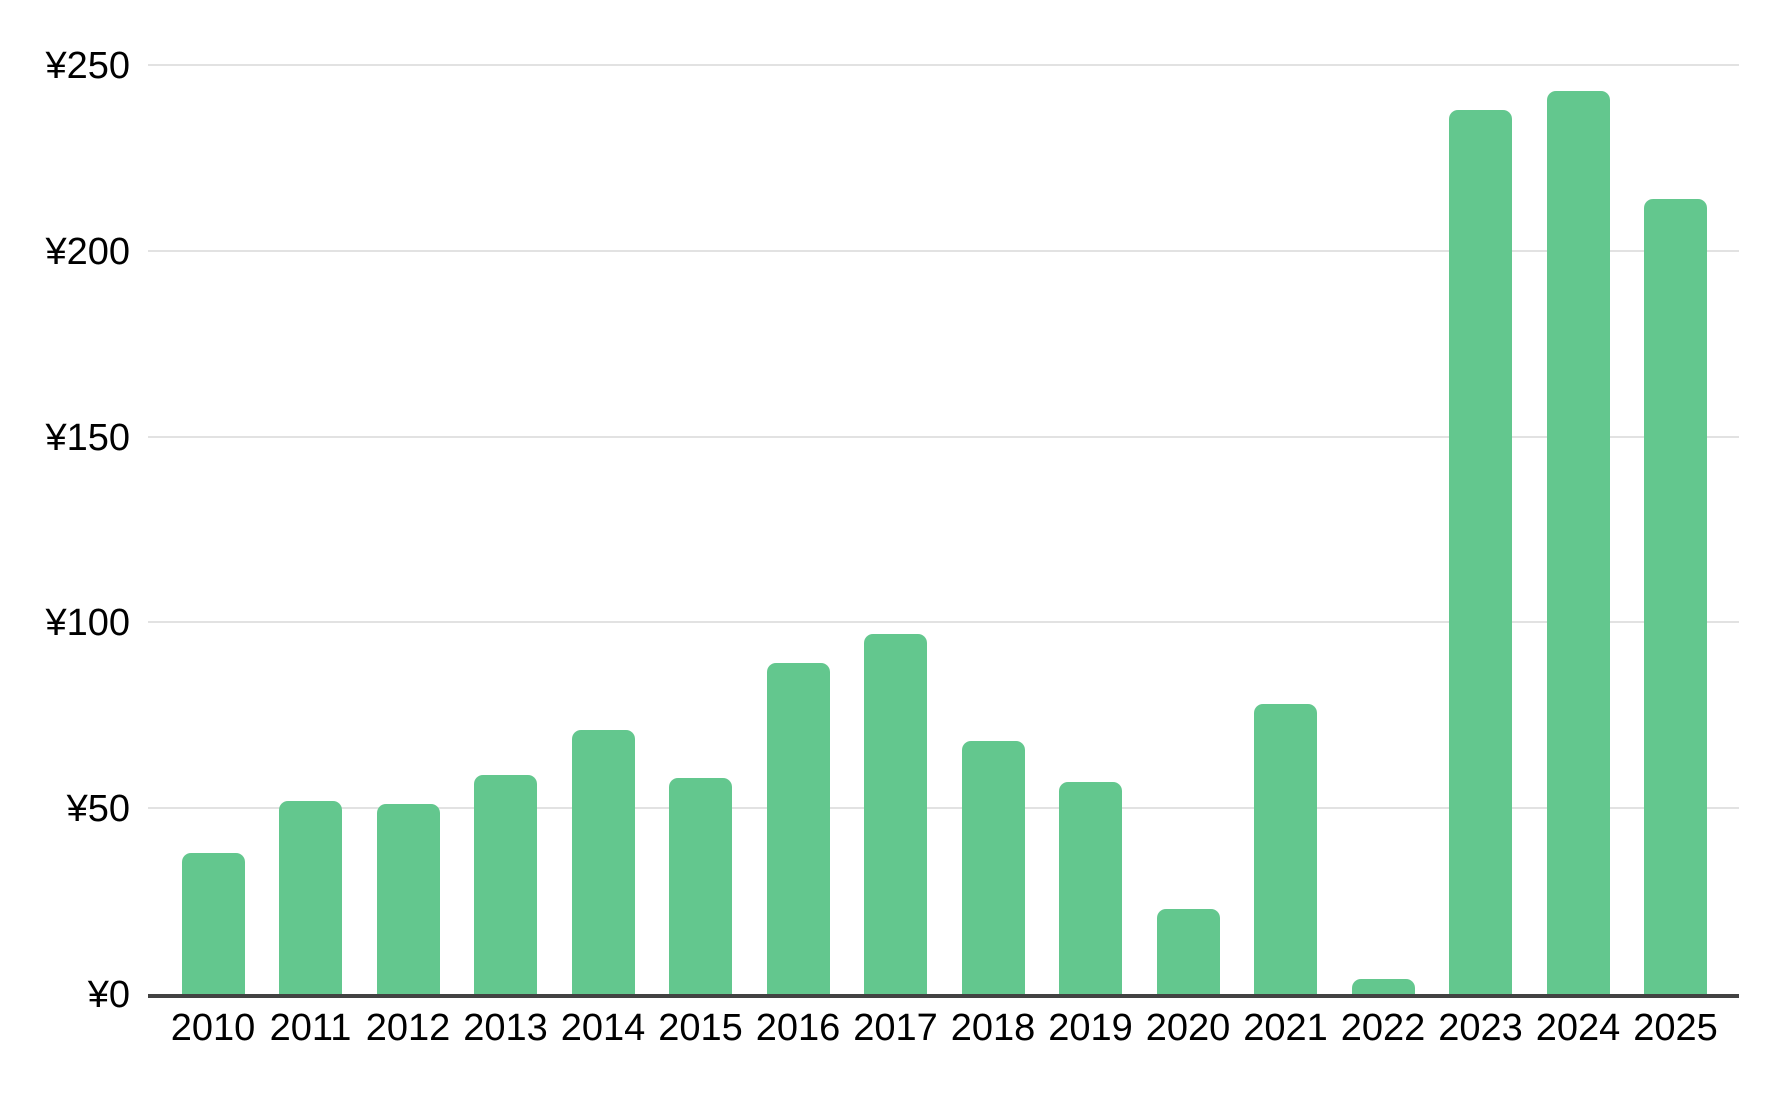  What do you see at coordinates (798, 1028) in the screenshot?
I see `x-axis-label-2016: 2016` at bounding box center [798, 1028].